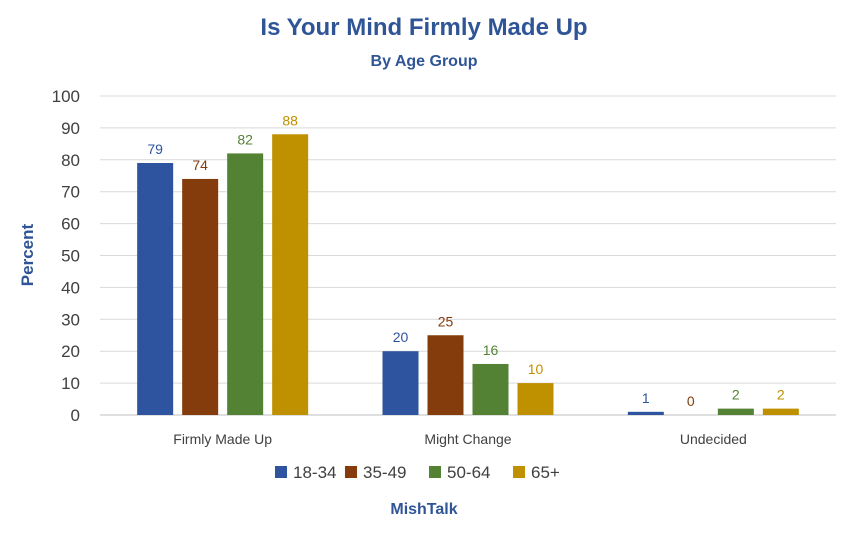 The height and width of the screenshot is (539, 848). I want to click on bar-18-34-undecided, so click(645, 413).